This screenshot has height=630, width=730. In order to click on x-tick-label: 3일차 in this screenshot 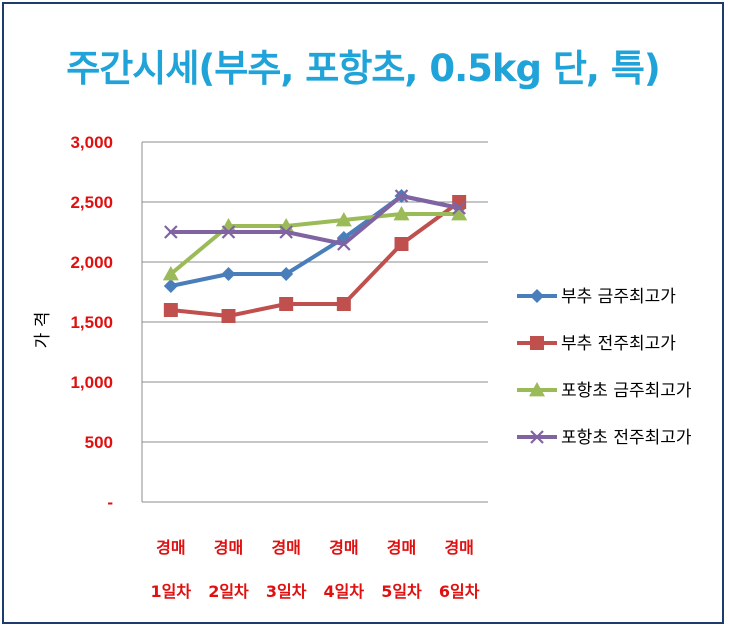, I will do `click(286, 591)`.